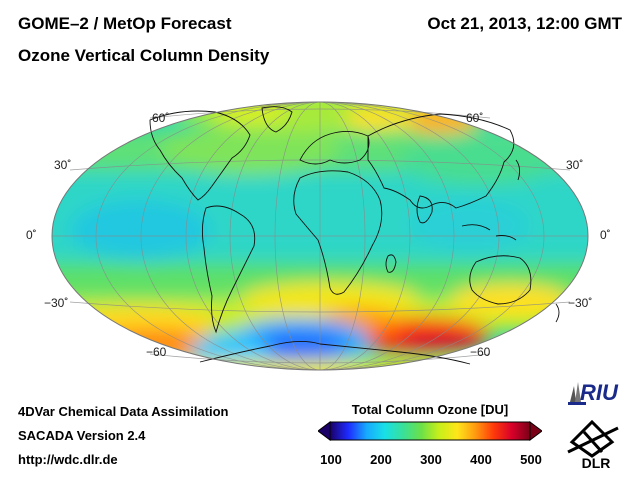 The height and width of the screenshot is (480, 640). What do you see at coordinates (156, 352) in the screenshot?
I see `lat-label-left-minus60: −60` at bounding box center [156, 352].